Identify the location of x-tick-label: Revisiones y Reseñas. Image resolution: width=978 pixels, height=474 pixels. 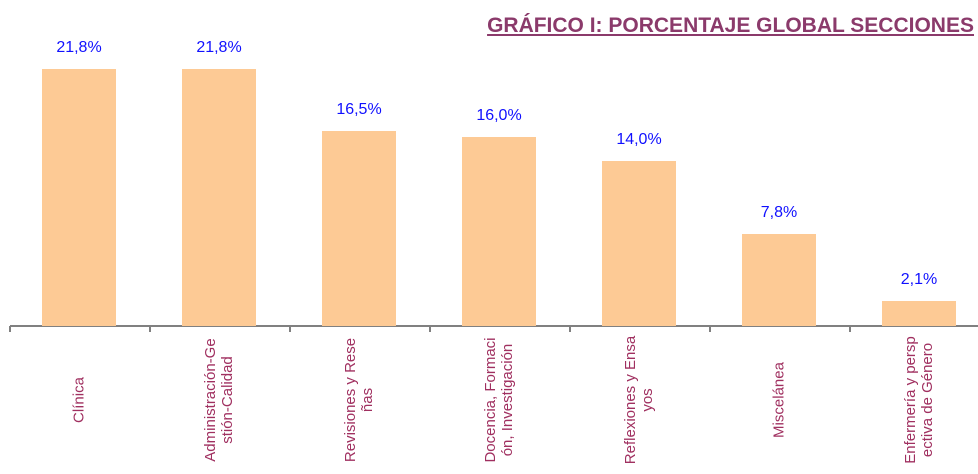
(359, 400).